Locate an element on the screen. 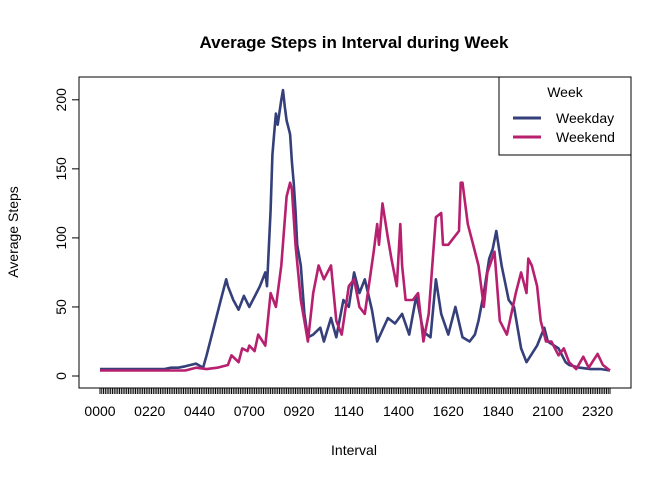 This screenshot has height=480, width=672. y-tick-label: 150 is located at coordinates (61, 169).